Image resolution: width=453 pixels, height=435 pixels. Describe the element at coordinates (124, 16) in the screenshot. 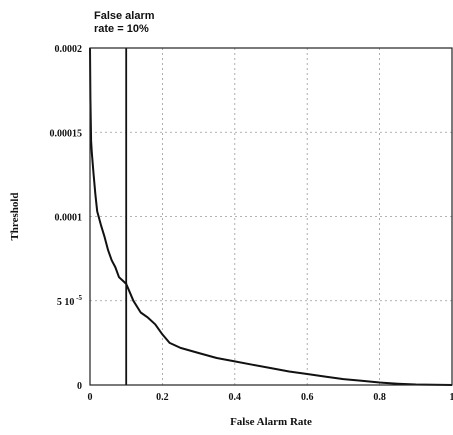

I see `annotation-text: False alarm` at that location.